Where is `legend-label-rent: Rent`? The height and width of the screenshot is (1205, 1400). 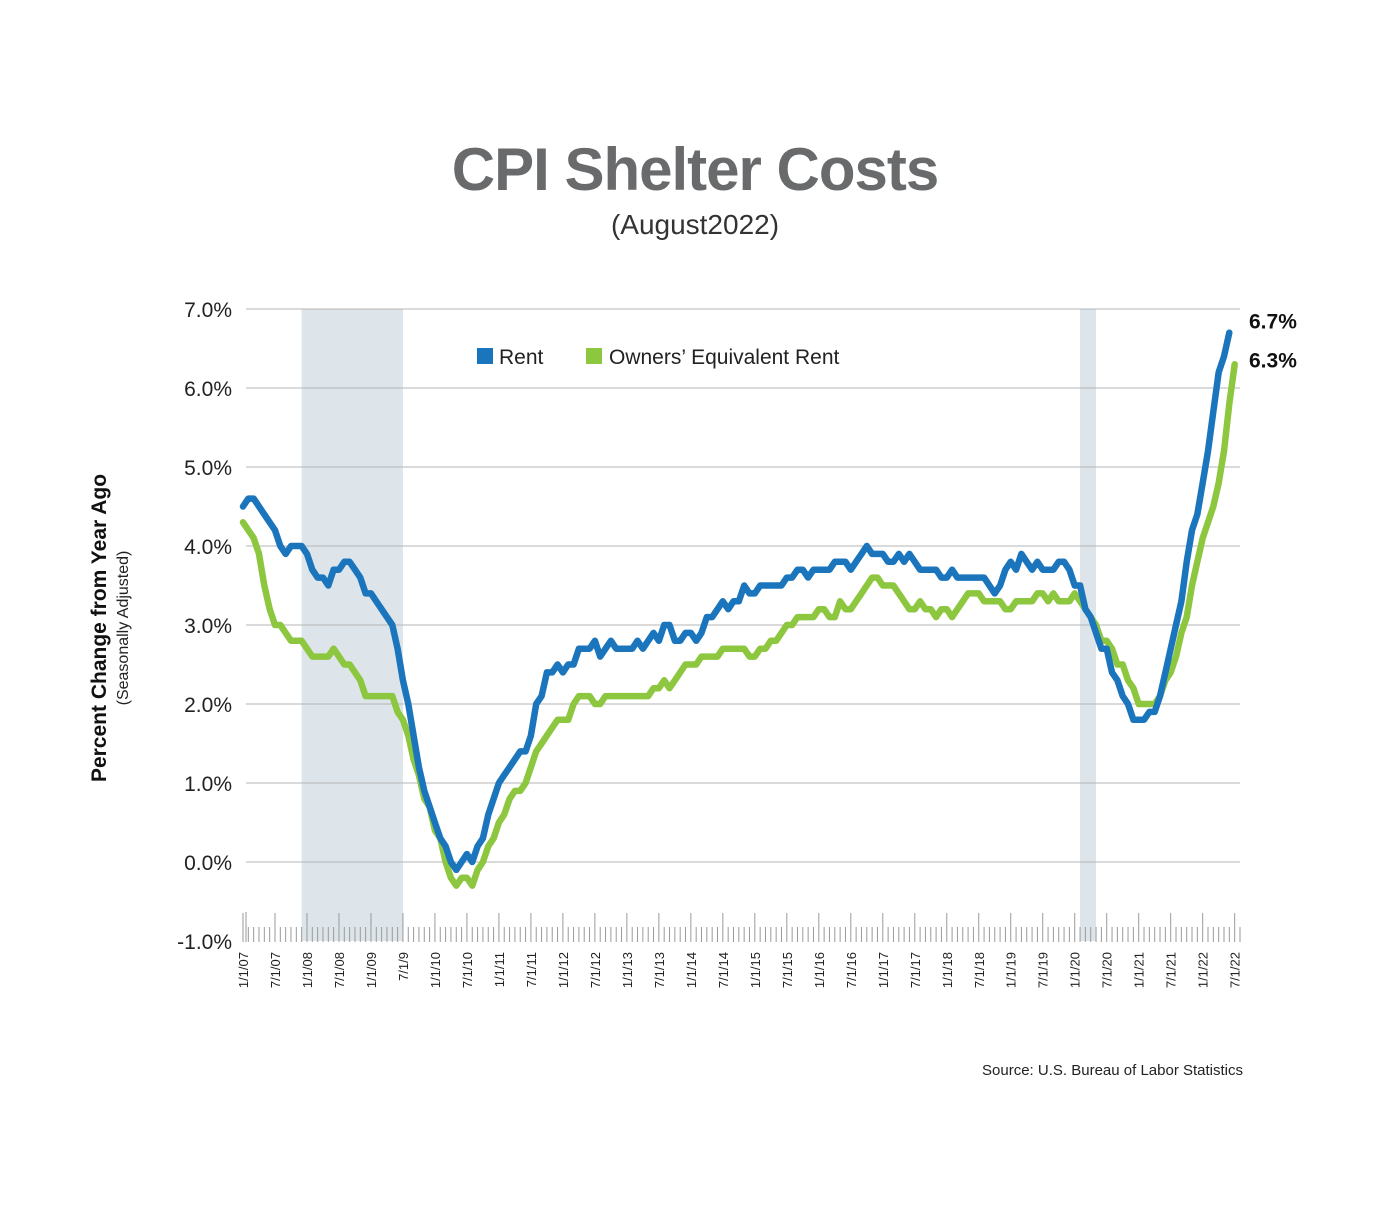 legend-label-rent: Rent is located at coordinates (521, 357).